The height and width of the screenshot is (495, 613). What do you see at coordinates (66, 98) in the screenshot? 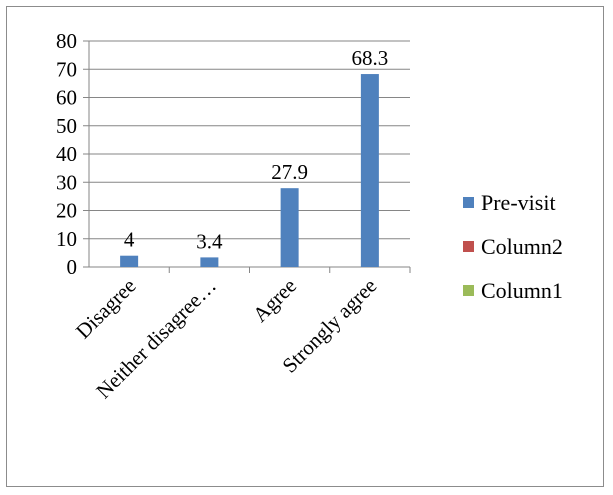
I see `y-tick-label: 60` at bounding box center [66, 98].